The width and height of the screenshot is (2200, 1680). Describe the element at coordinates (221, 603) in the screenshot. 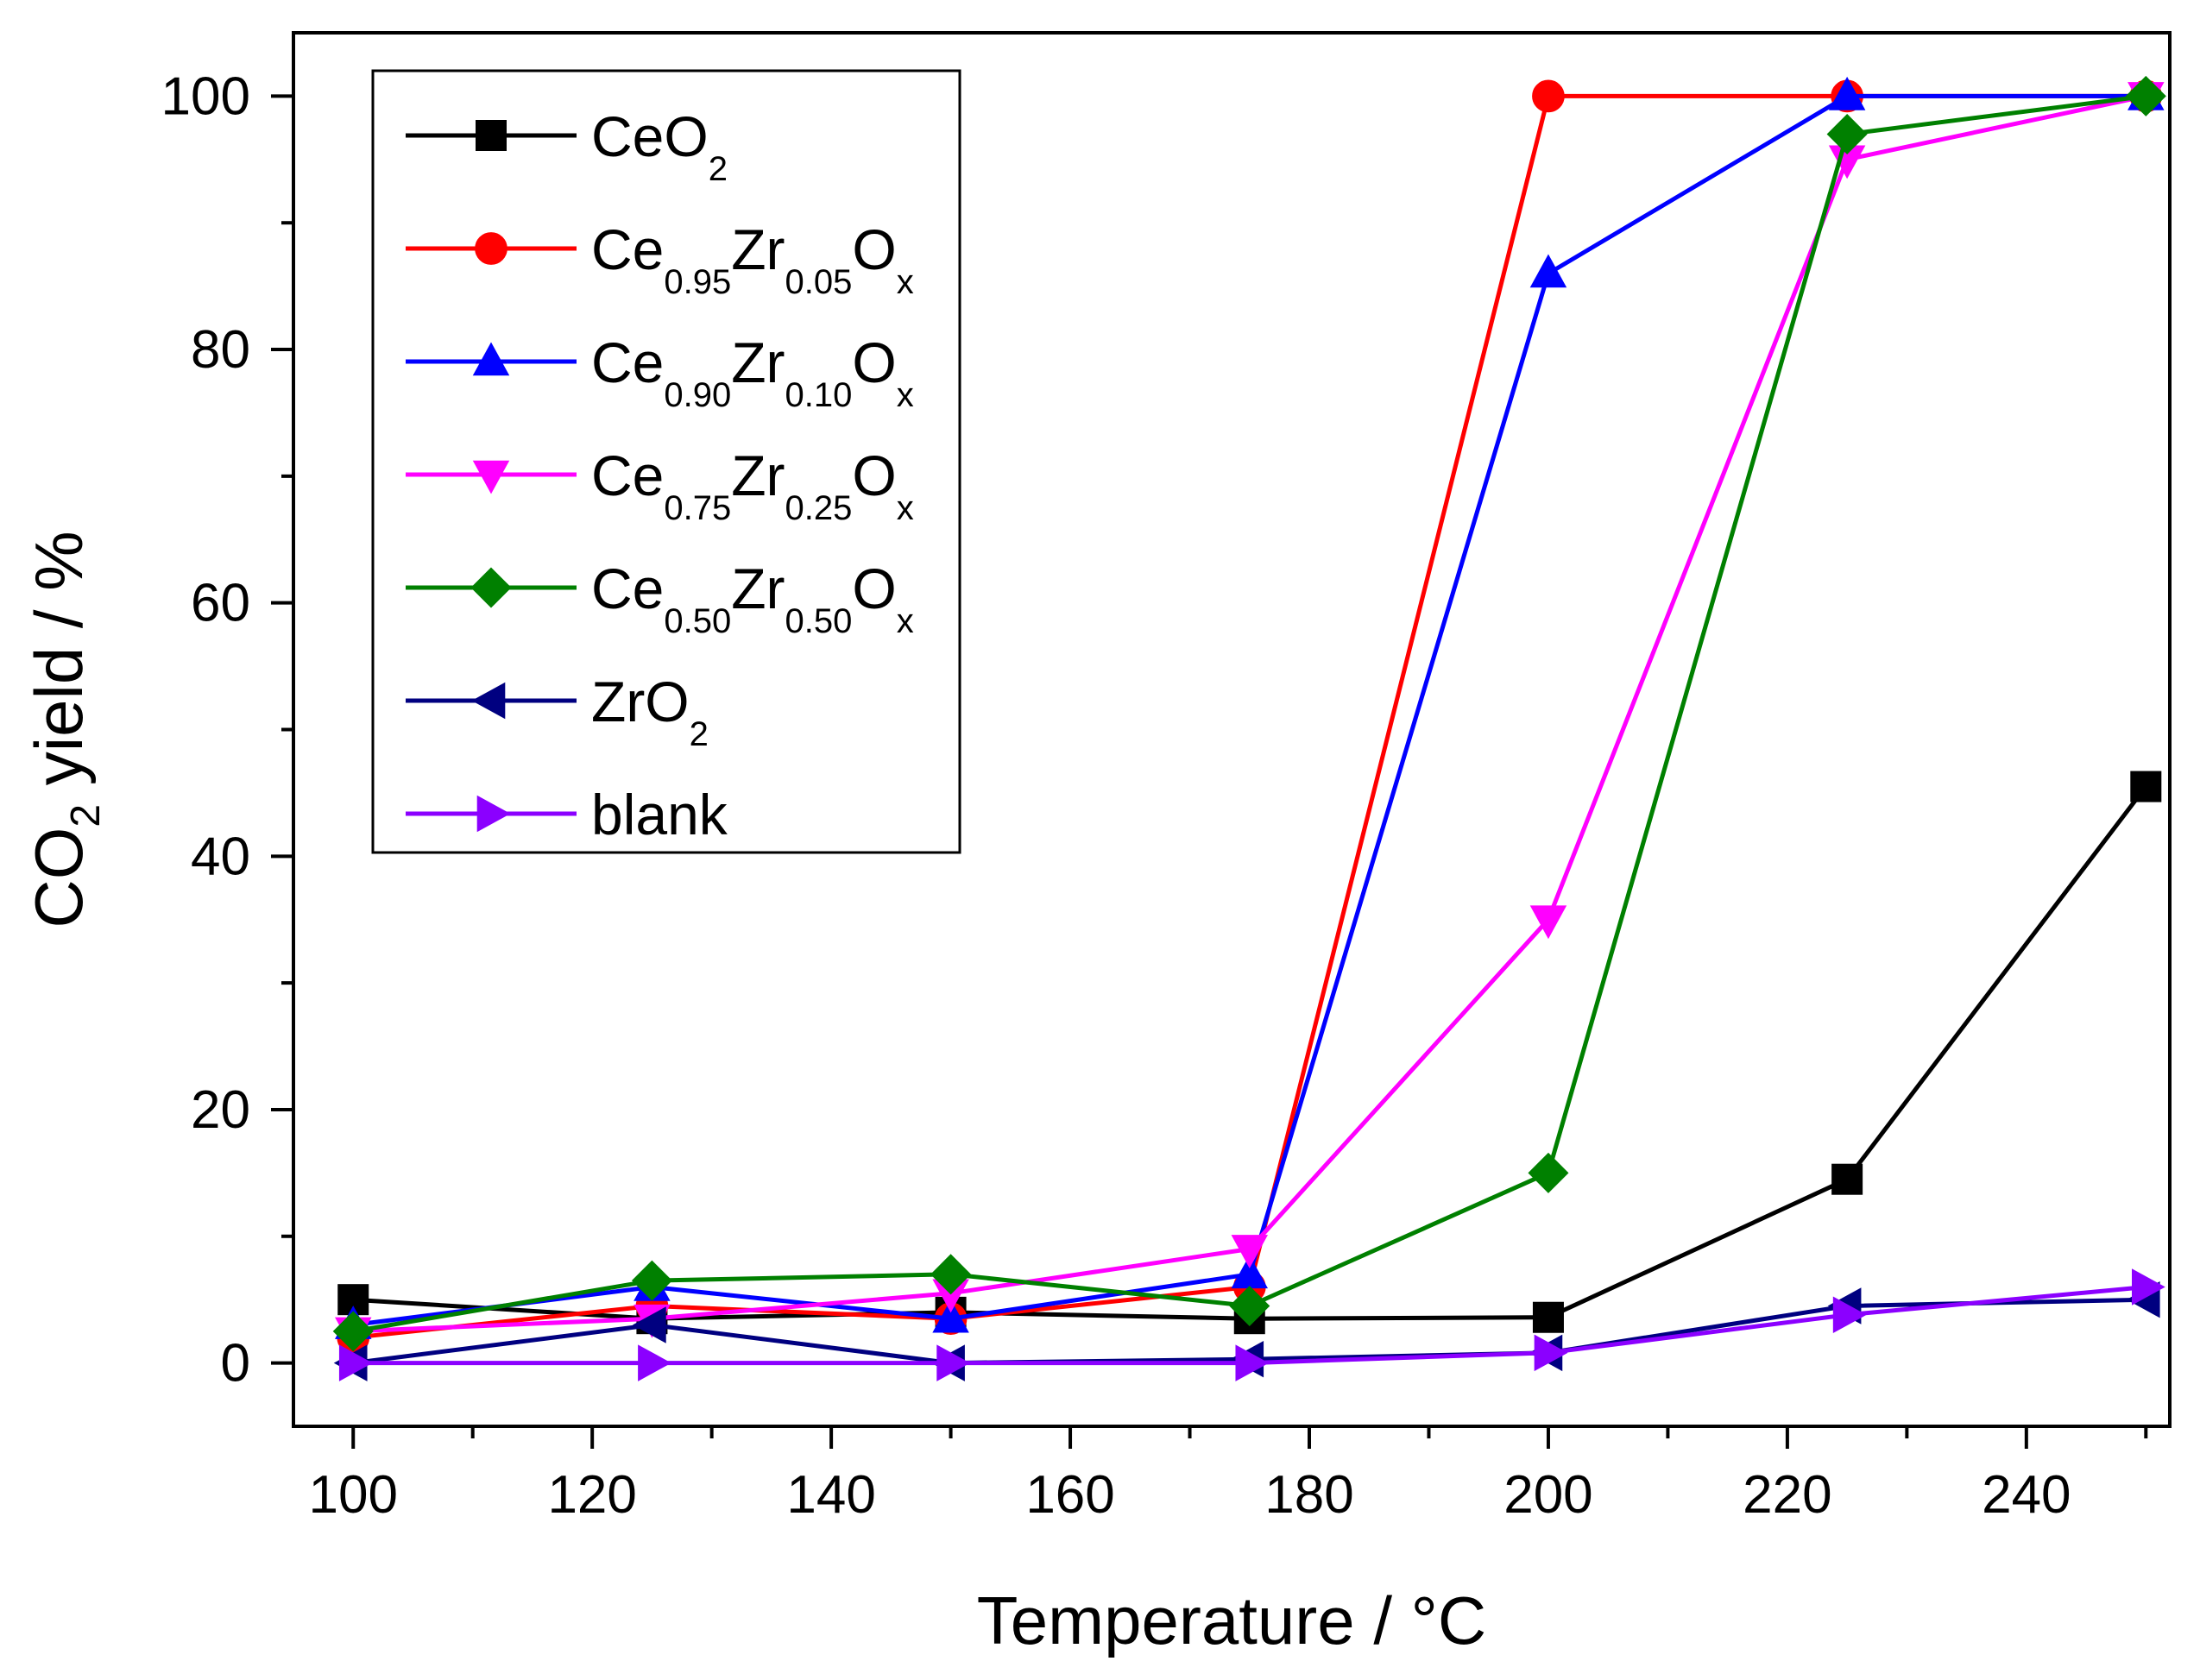

I see `y-tick-label: 60` at that location.